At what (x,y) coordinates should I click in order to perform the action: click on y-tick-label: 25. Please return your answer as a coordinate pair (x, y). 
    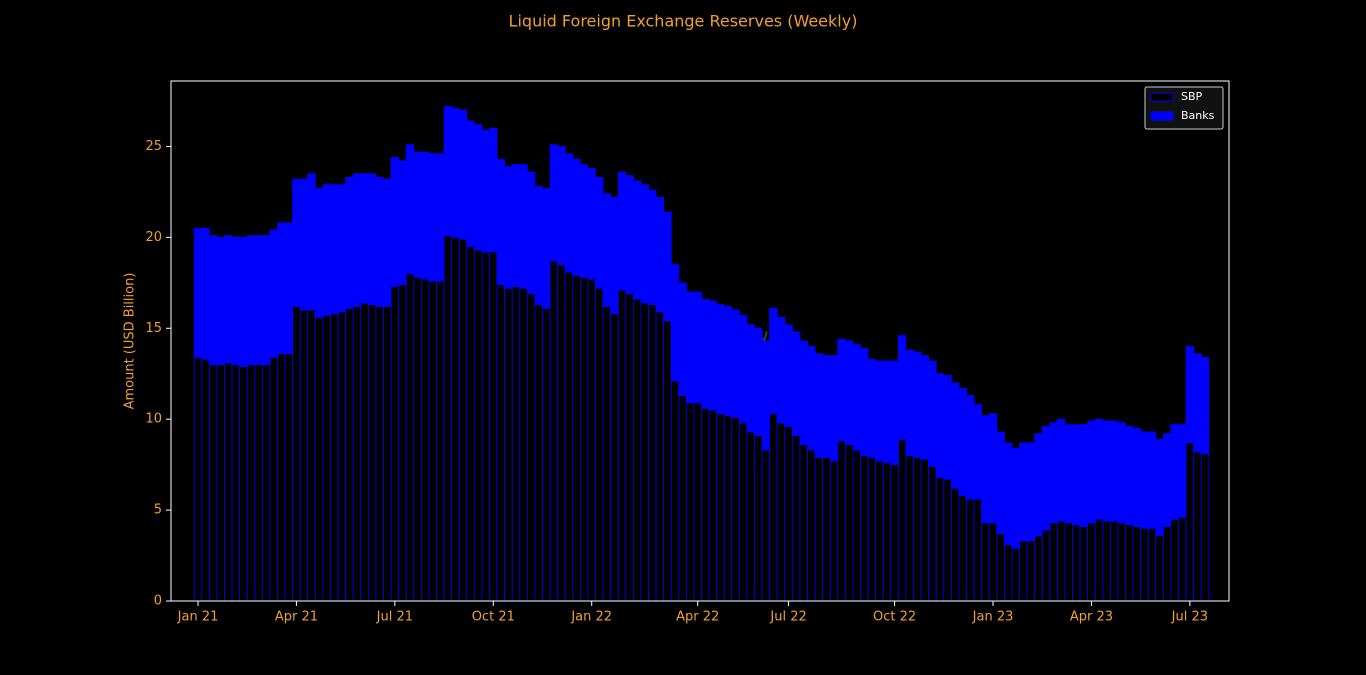
    Looking at the image, I should click on (153, 146).